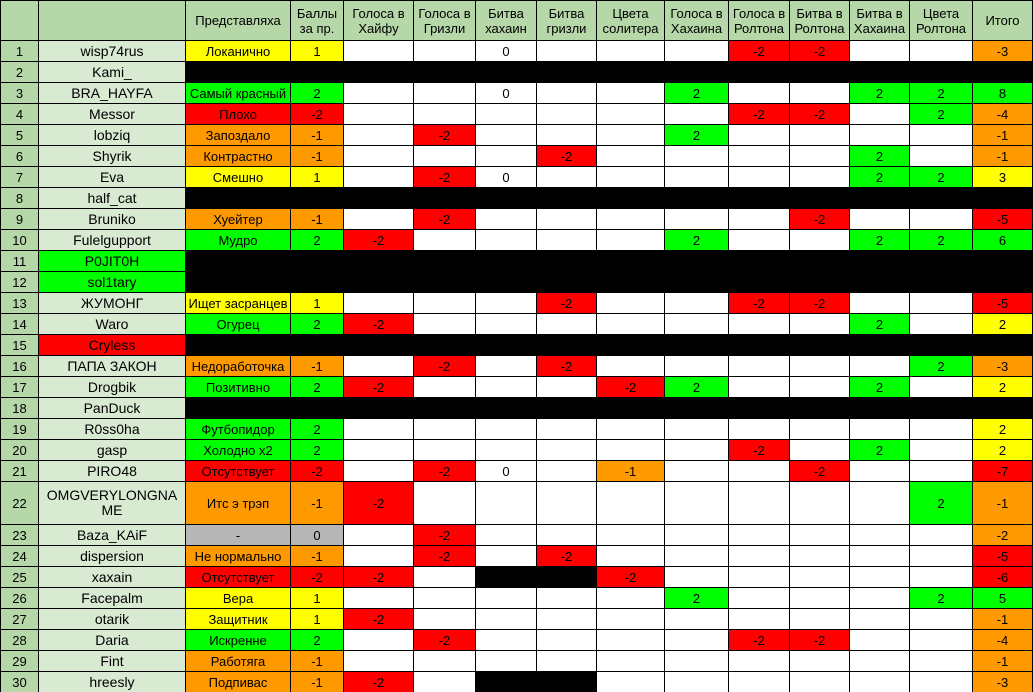 This screenshot has height=692, width=1033. I want to click on player-name-cell: Shyrik, so click(112, 156).